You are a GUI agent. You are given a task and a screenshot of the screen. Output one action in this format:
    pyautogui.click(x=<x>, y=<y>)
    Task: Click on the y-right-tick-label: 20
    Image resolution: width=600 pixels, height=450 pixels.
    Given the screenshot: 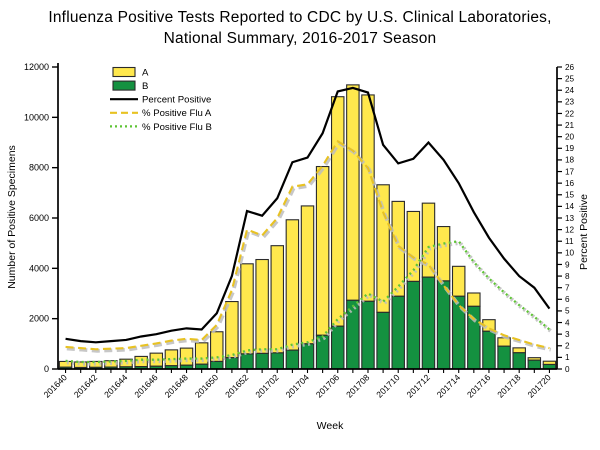 What is the action you would take?
    pyautogui.click(x=570, y=136)
    